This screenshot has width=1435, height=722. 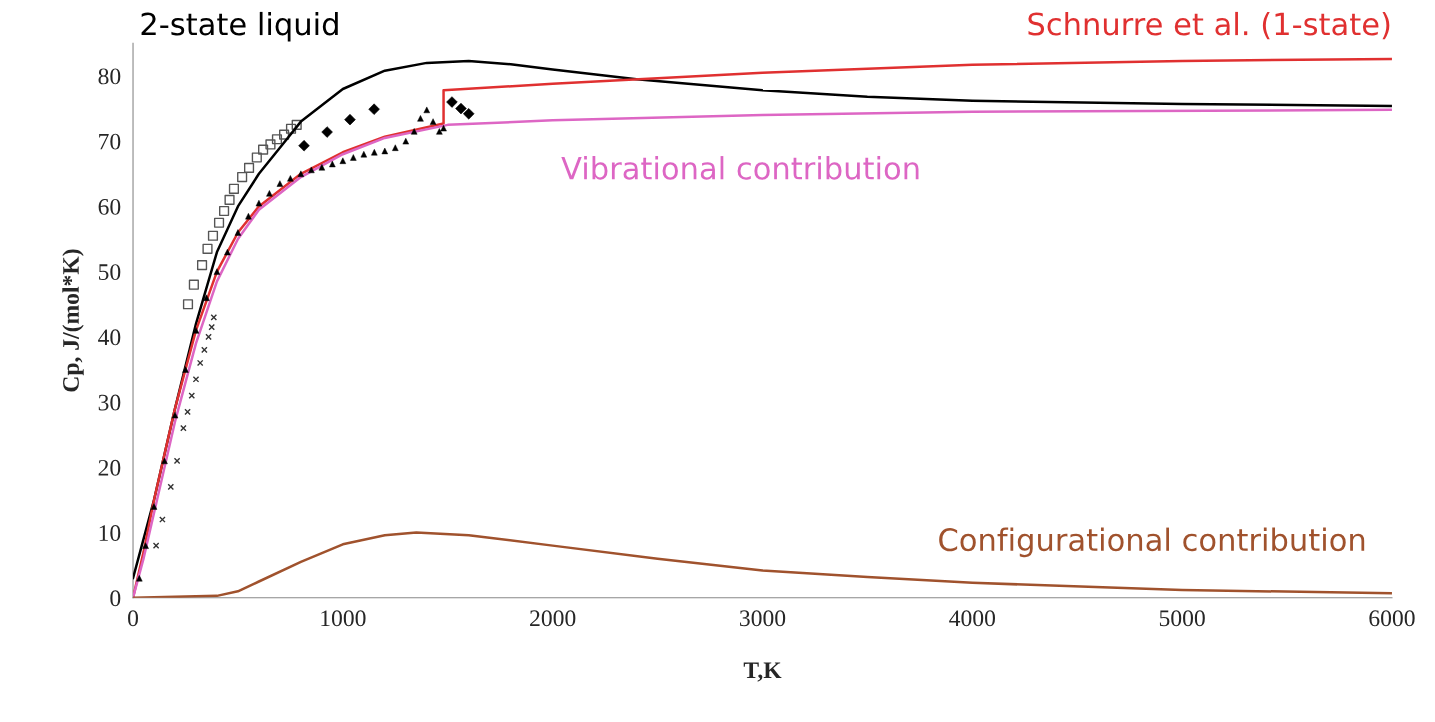 What do you see at coordinates (763, 618) in the screenshot?
I see `x-tick-label: 3000` at bounding box center [763, 618].